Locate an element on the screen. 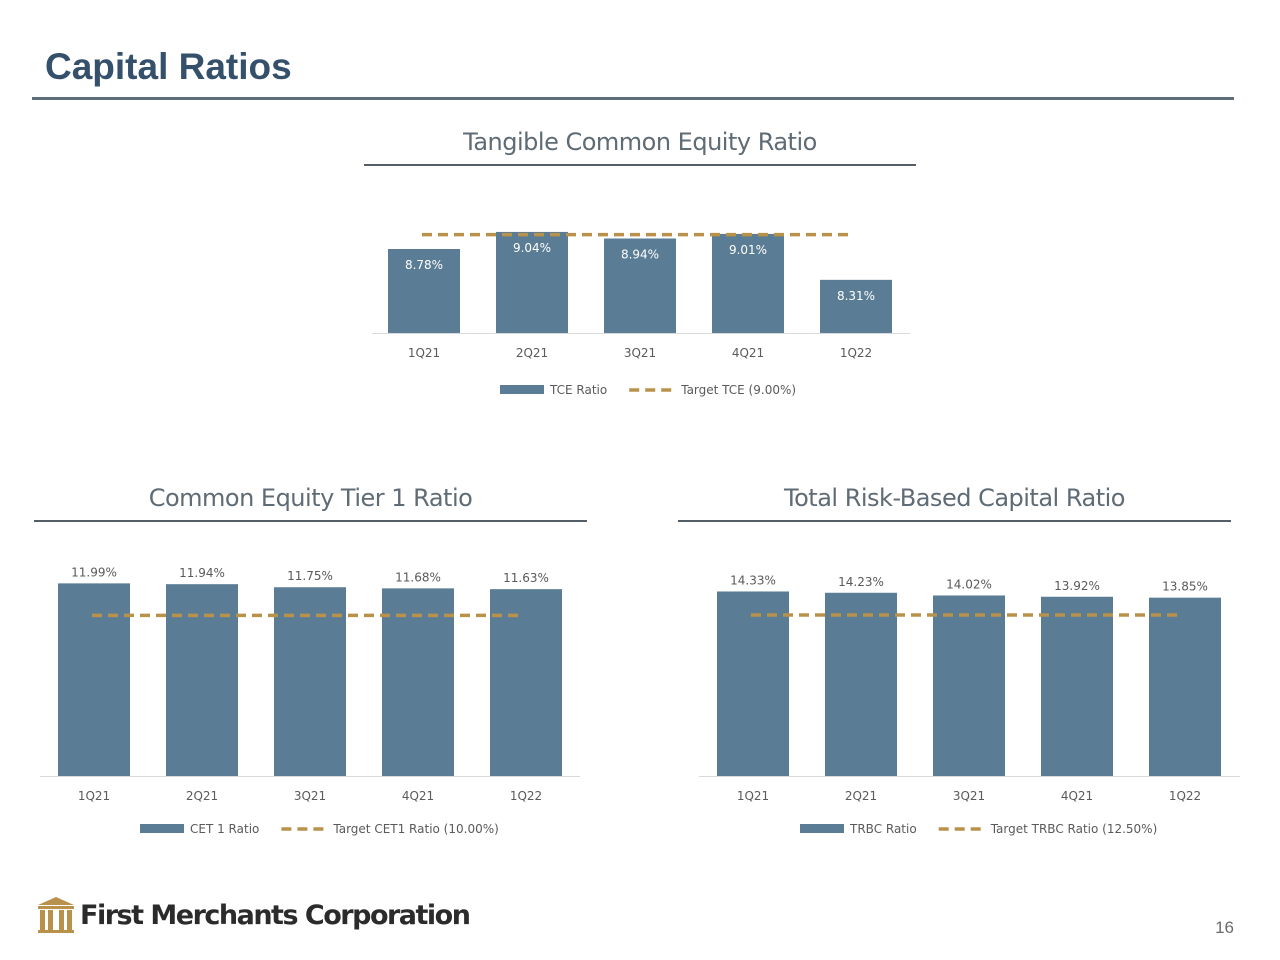  data-label: 11.63% is located at coordinates (526, 578).